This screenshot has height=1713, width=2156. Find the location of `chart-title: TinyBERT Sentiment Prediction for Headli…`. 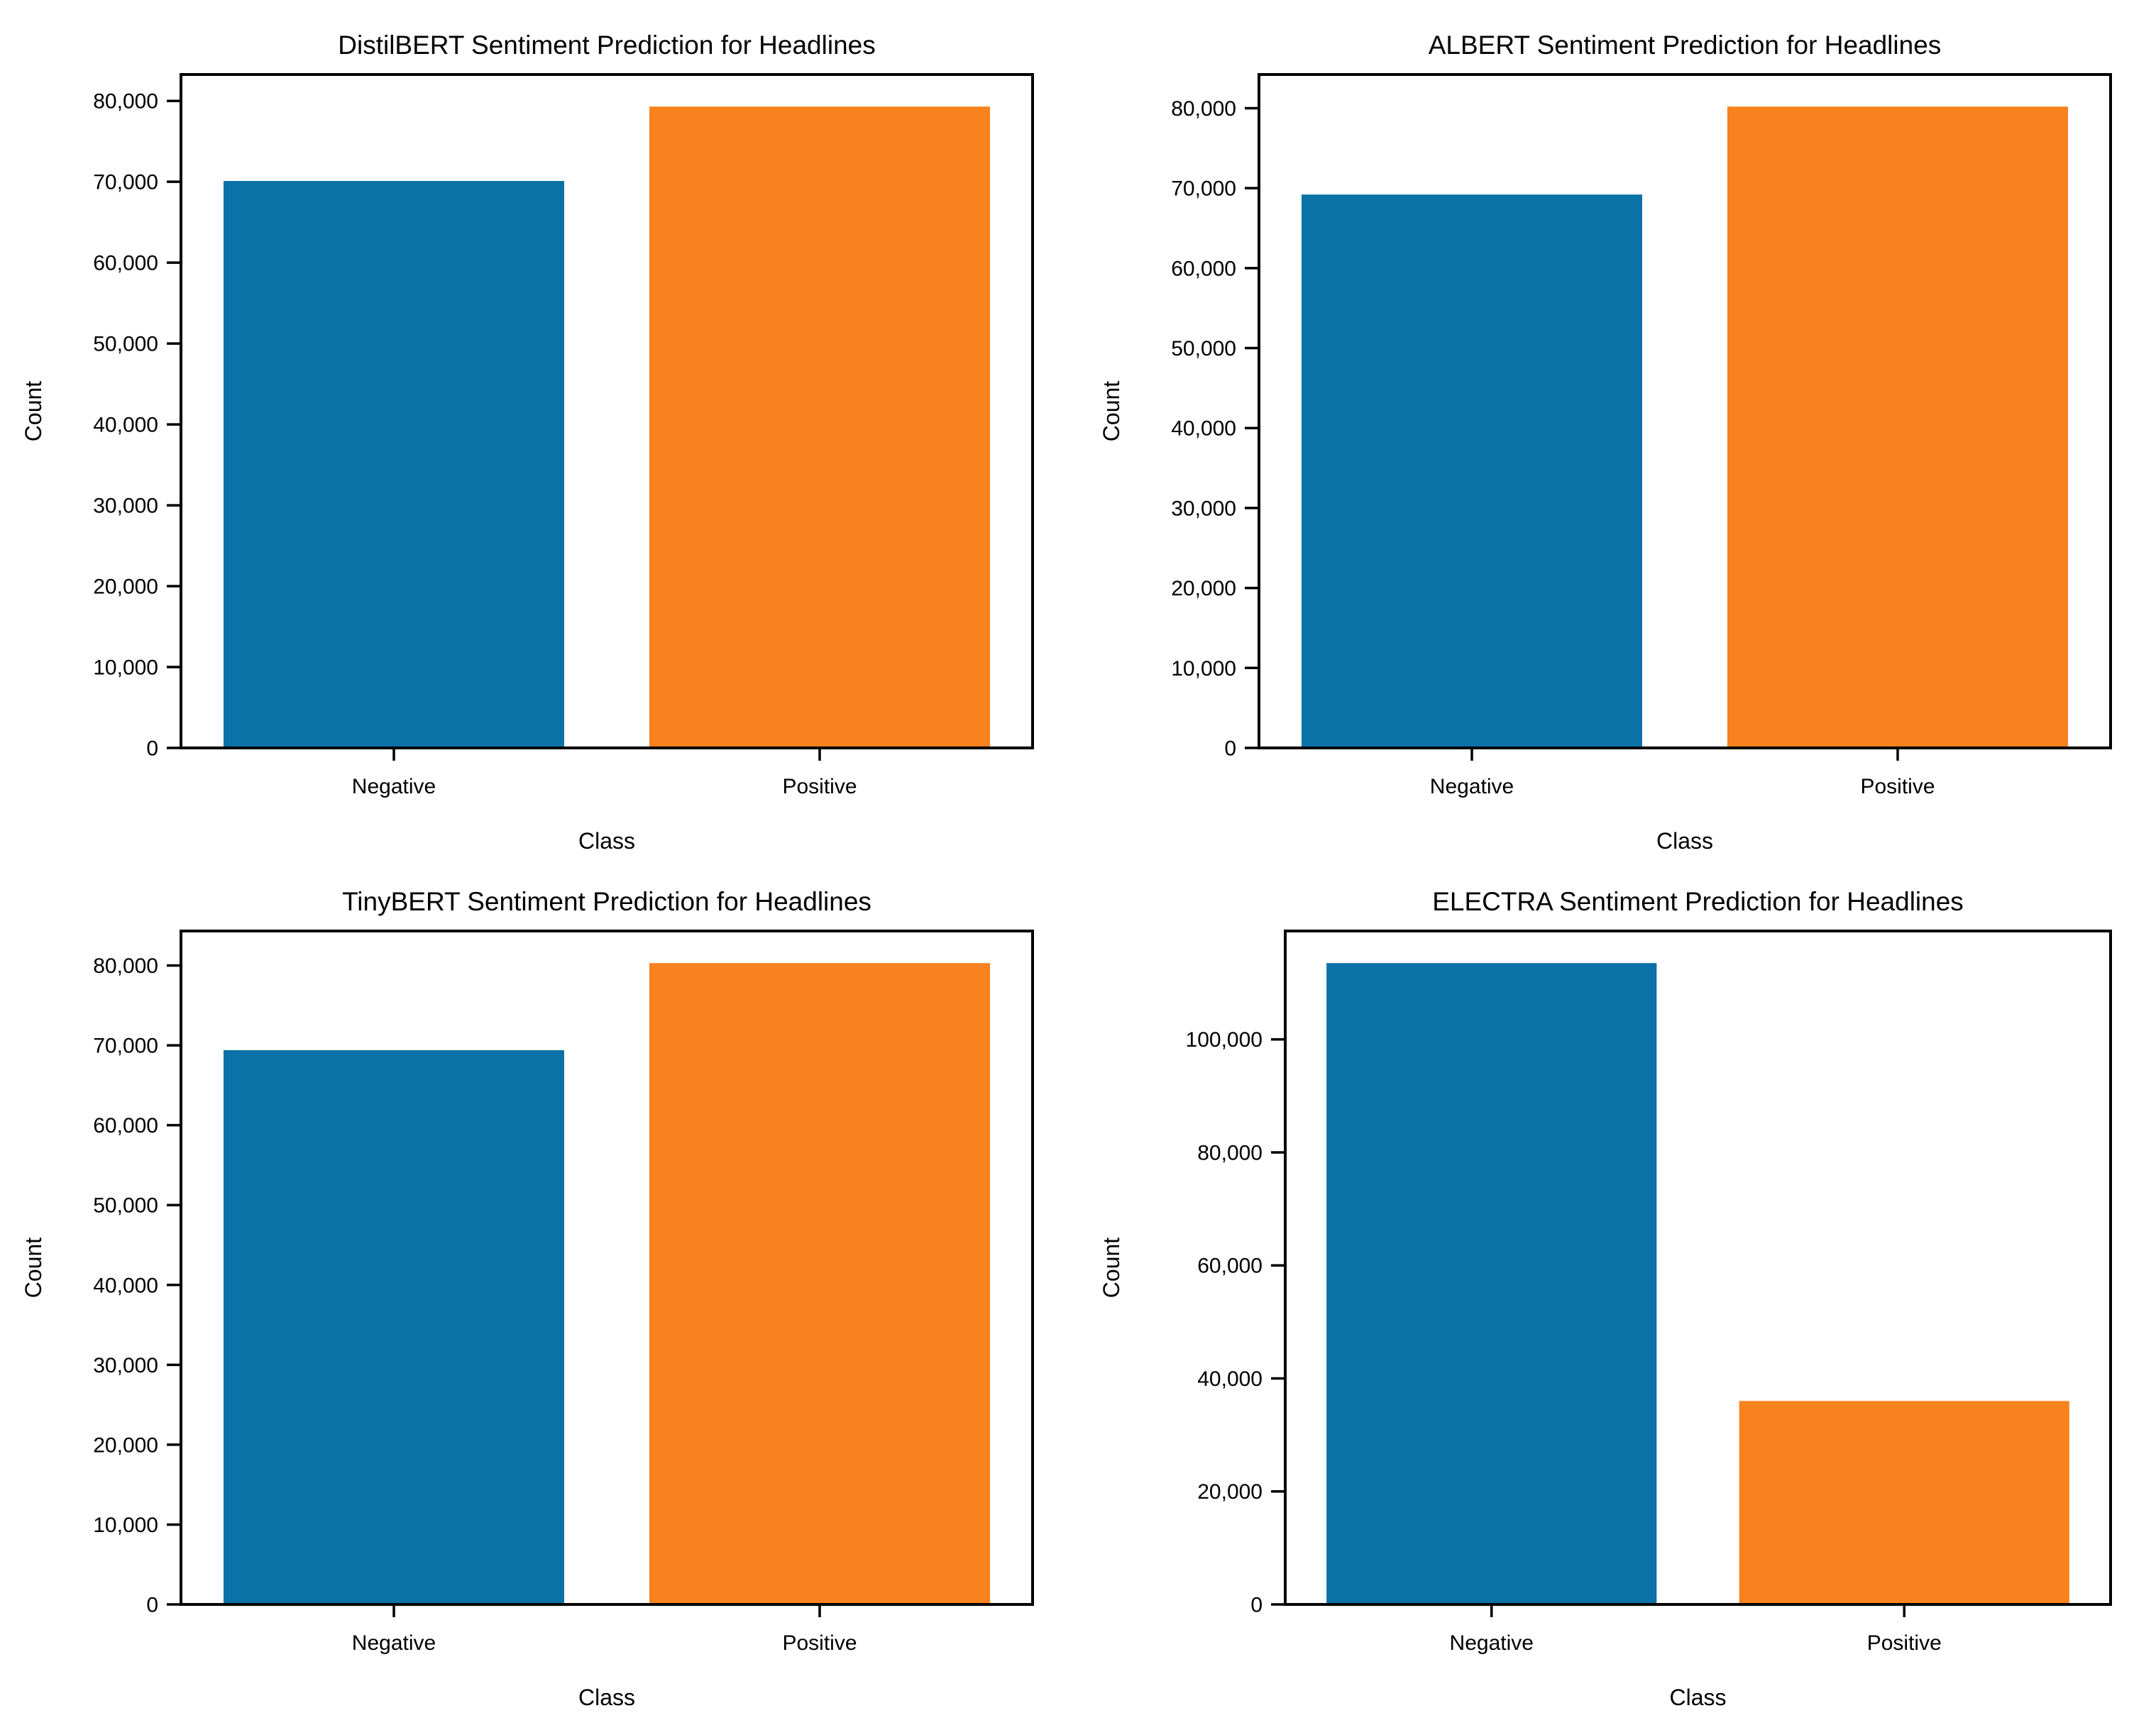

chart-title: TinyBERT Sentiment Prediction for Headli… is located at coordinates (606, 901).